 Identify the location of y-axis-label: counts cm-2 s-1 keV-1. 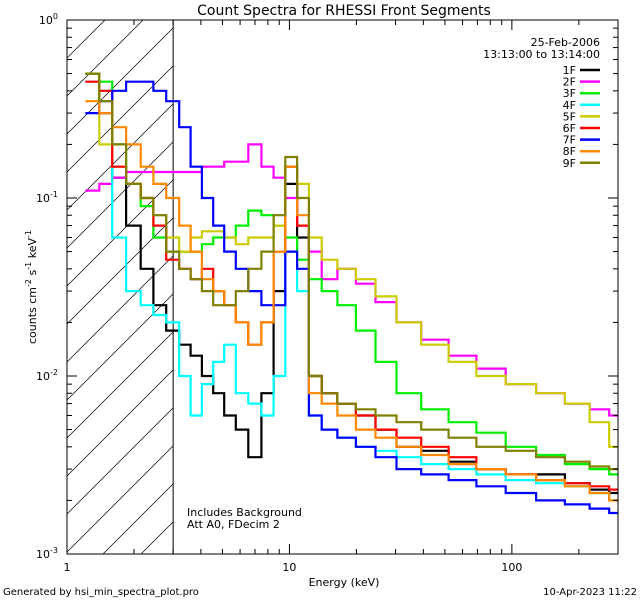
(31, 287).